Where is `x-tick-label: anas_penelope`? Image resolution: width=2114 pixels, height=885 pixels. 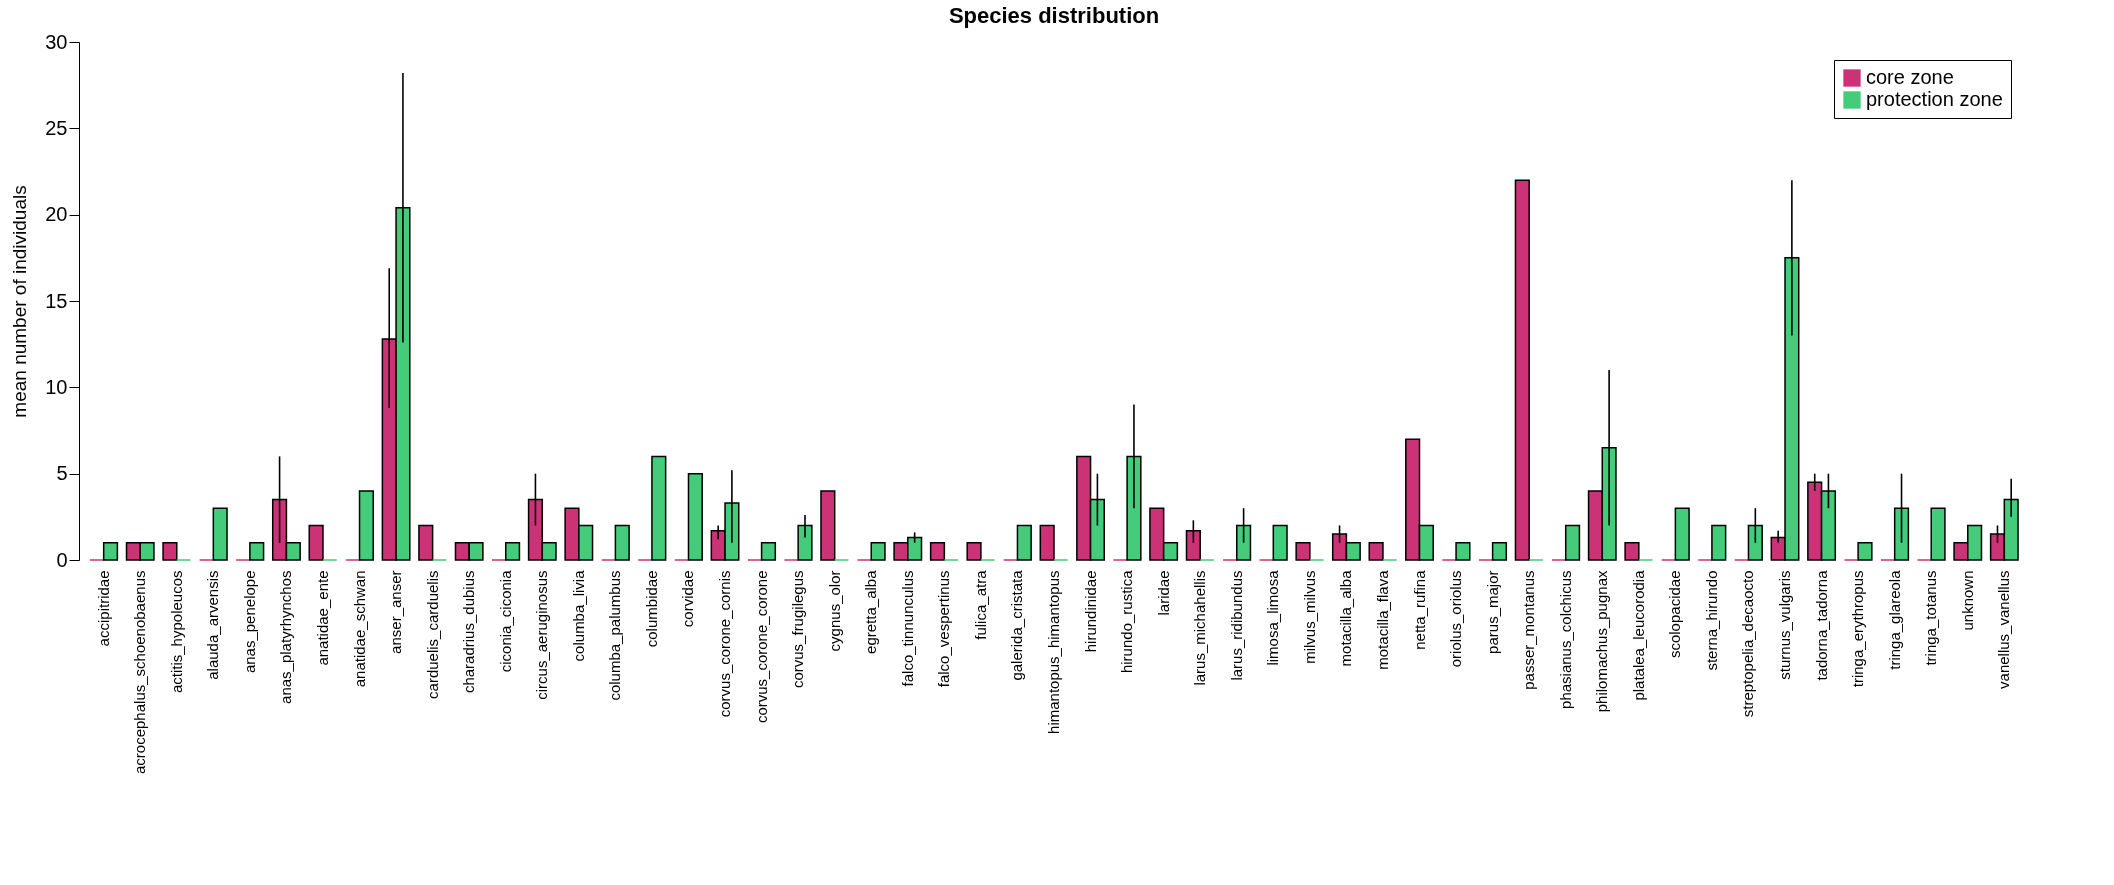 x-tick-label: anas_penelope is located at coordinates (249, 622).